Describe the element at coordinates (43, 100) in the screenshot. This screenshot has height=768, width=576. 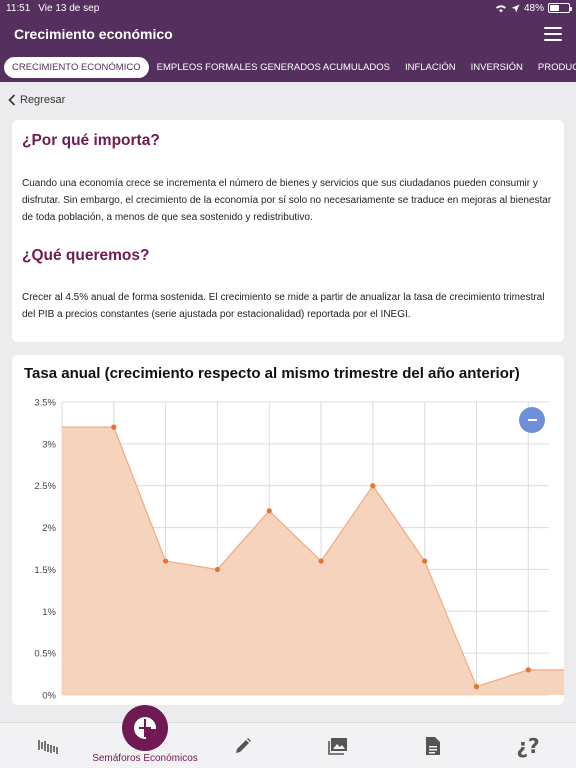
I see `back-label: Regresar` at that location.